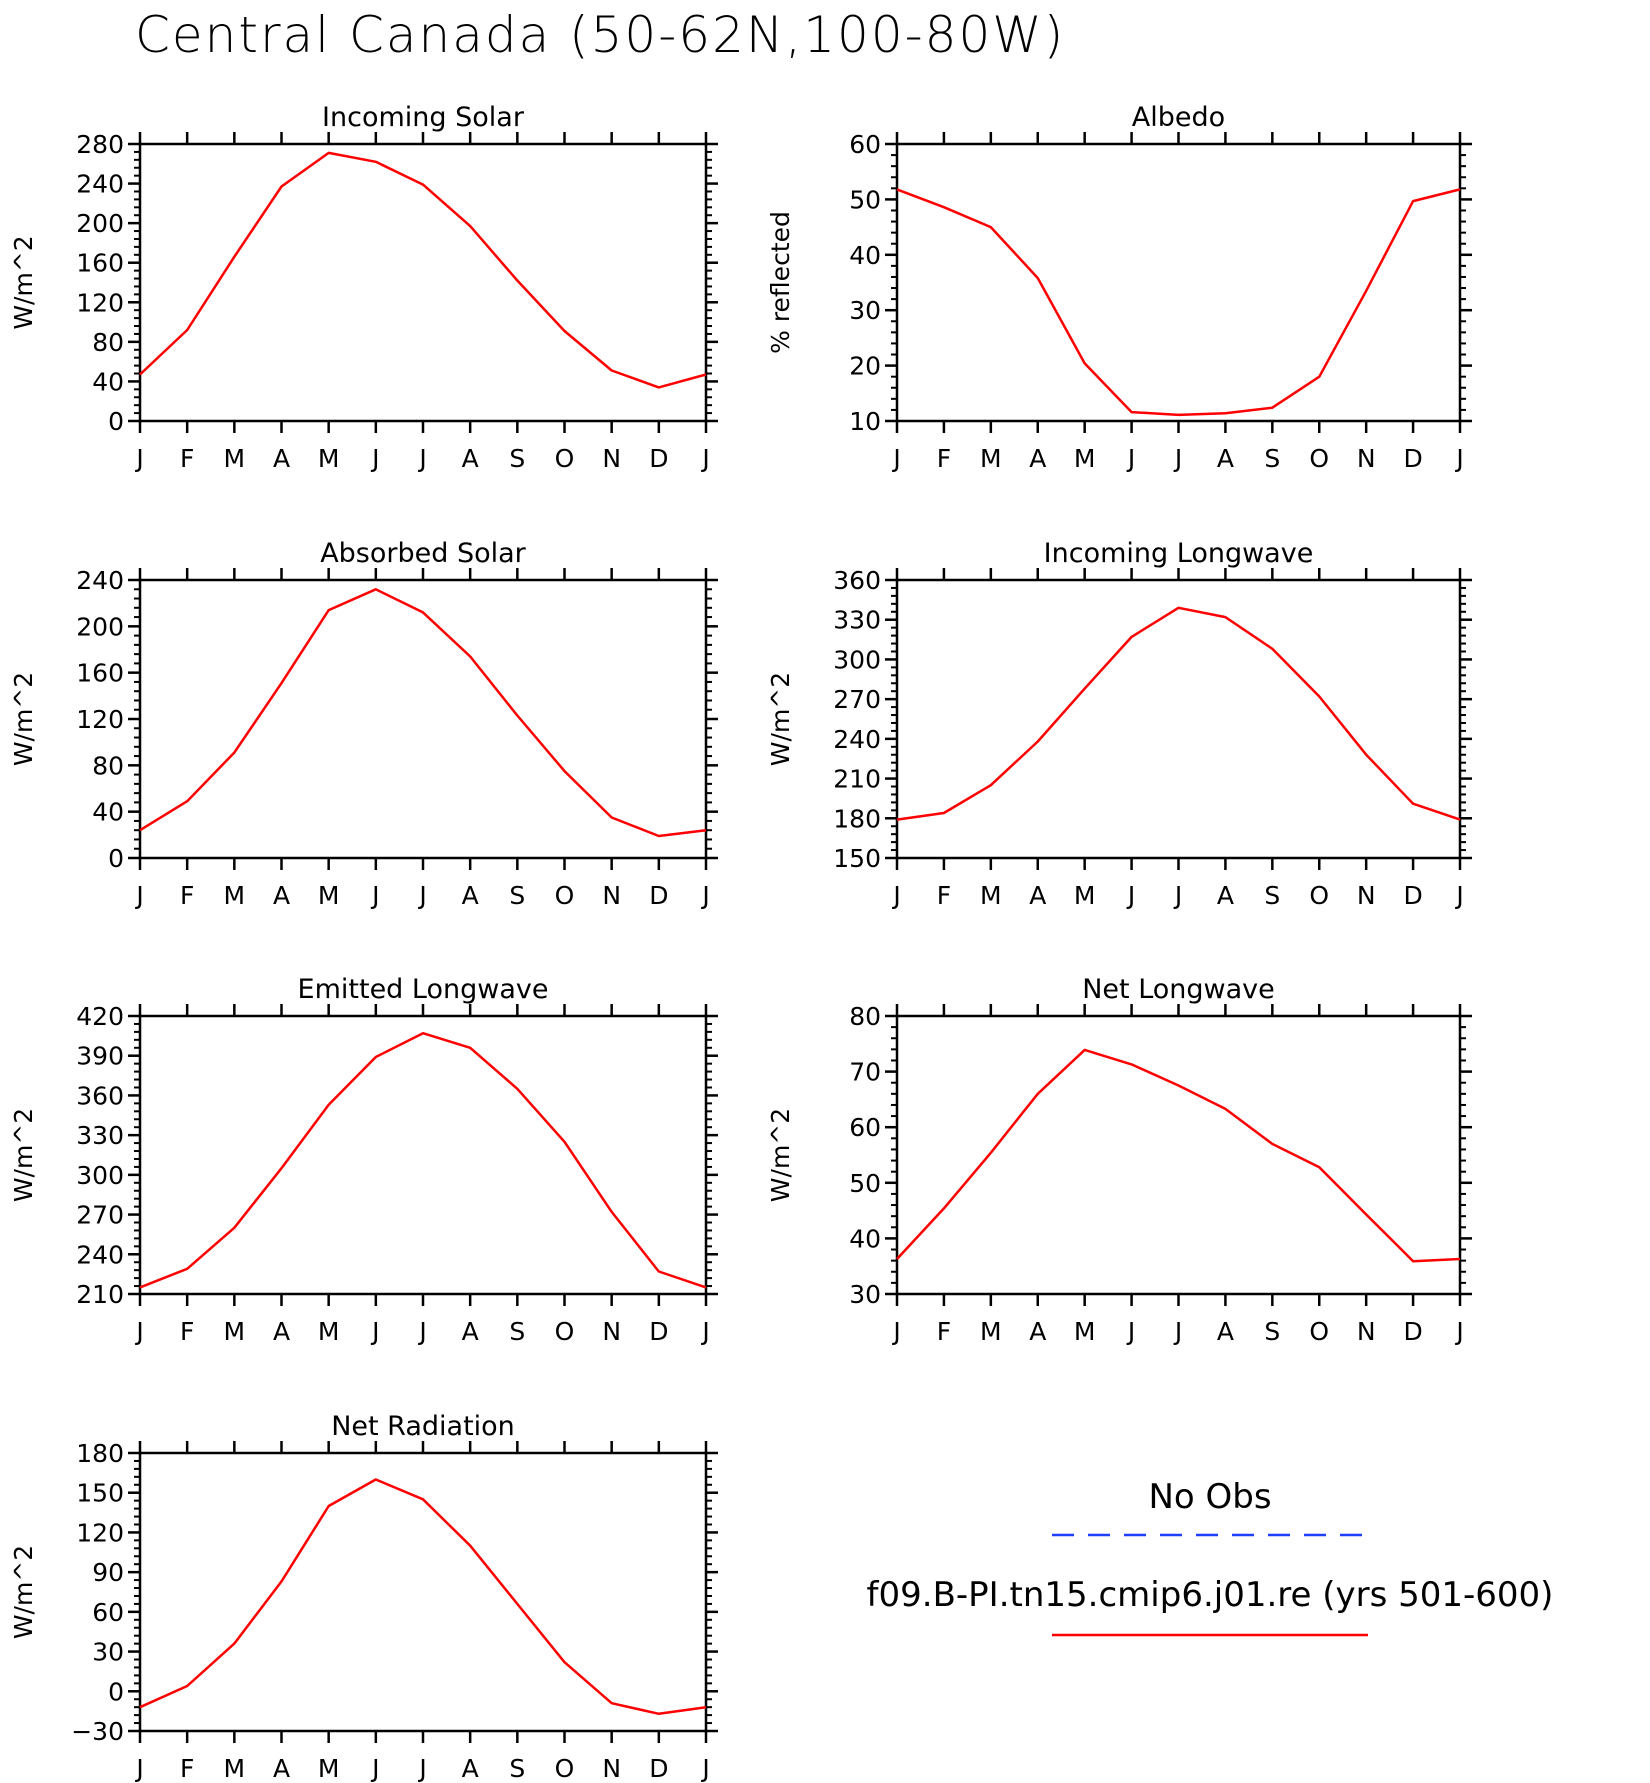  What do you see at coordinates (423, 989) in the screenshot?
I see `panel-title: Emitted Longwave` at bounding box center [423, 989].